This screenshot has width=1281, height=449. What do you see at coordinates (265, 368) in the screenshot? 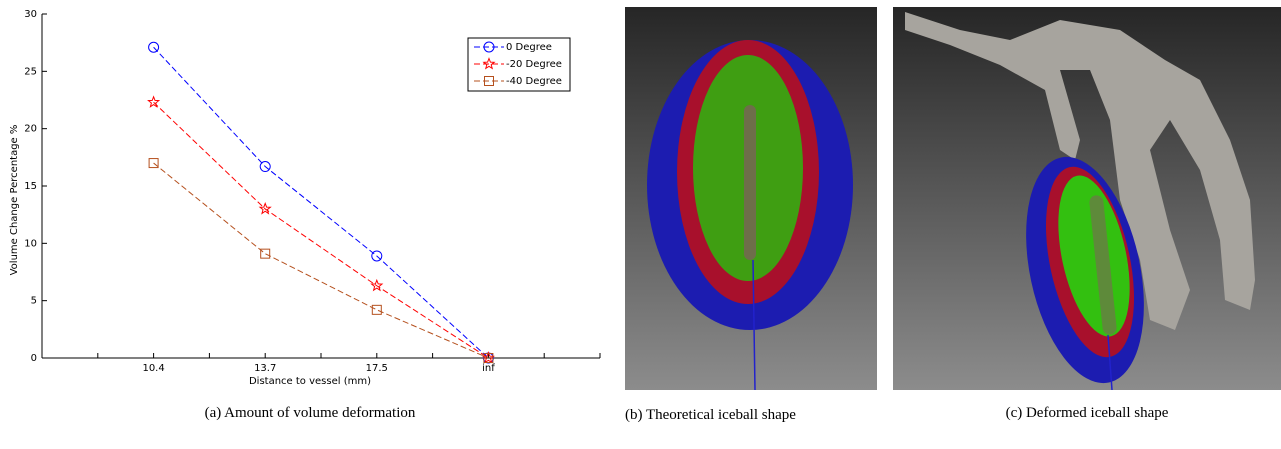
I see `x-tick-label: 13.7` at bounding box center [265, 368].